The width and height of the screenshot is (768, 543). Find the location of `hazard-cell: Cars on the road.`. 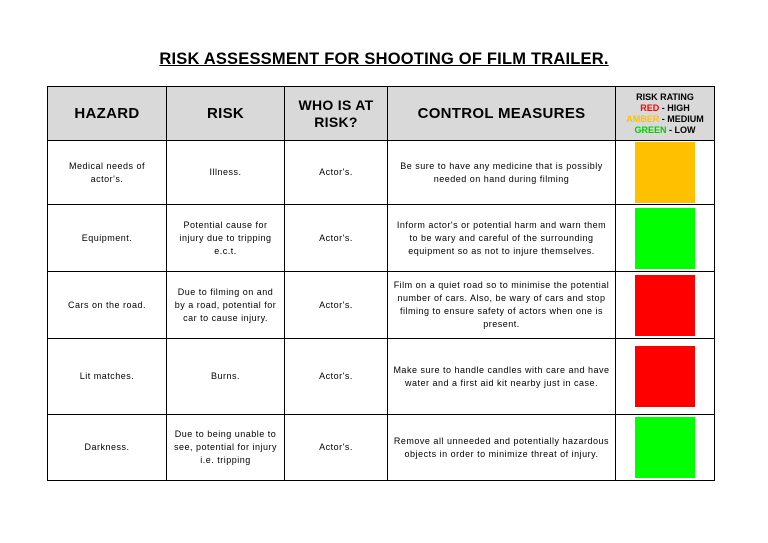

hazard-cell: Cars on the road. is located at coordinates (107, 305).